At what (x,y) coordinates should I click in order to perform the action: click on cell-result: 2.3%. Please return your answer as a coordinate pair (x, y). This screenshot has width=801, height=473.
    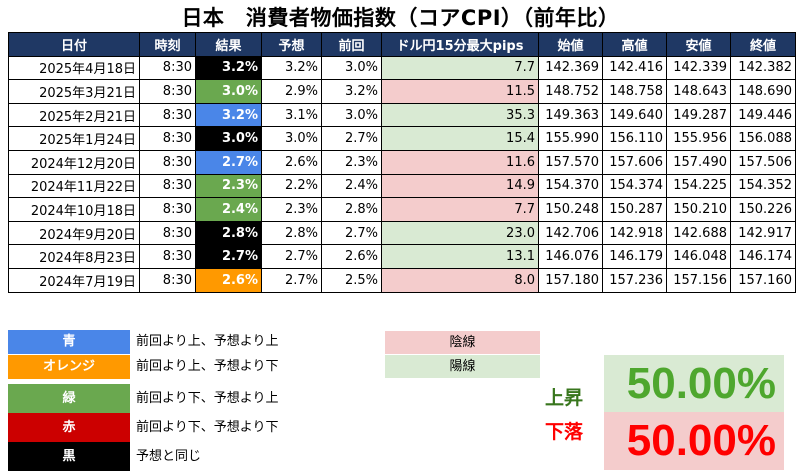
    Looking at the image, I should click on (228, 186).